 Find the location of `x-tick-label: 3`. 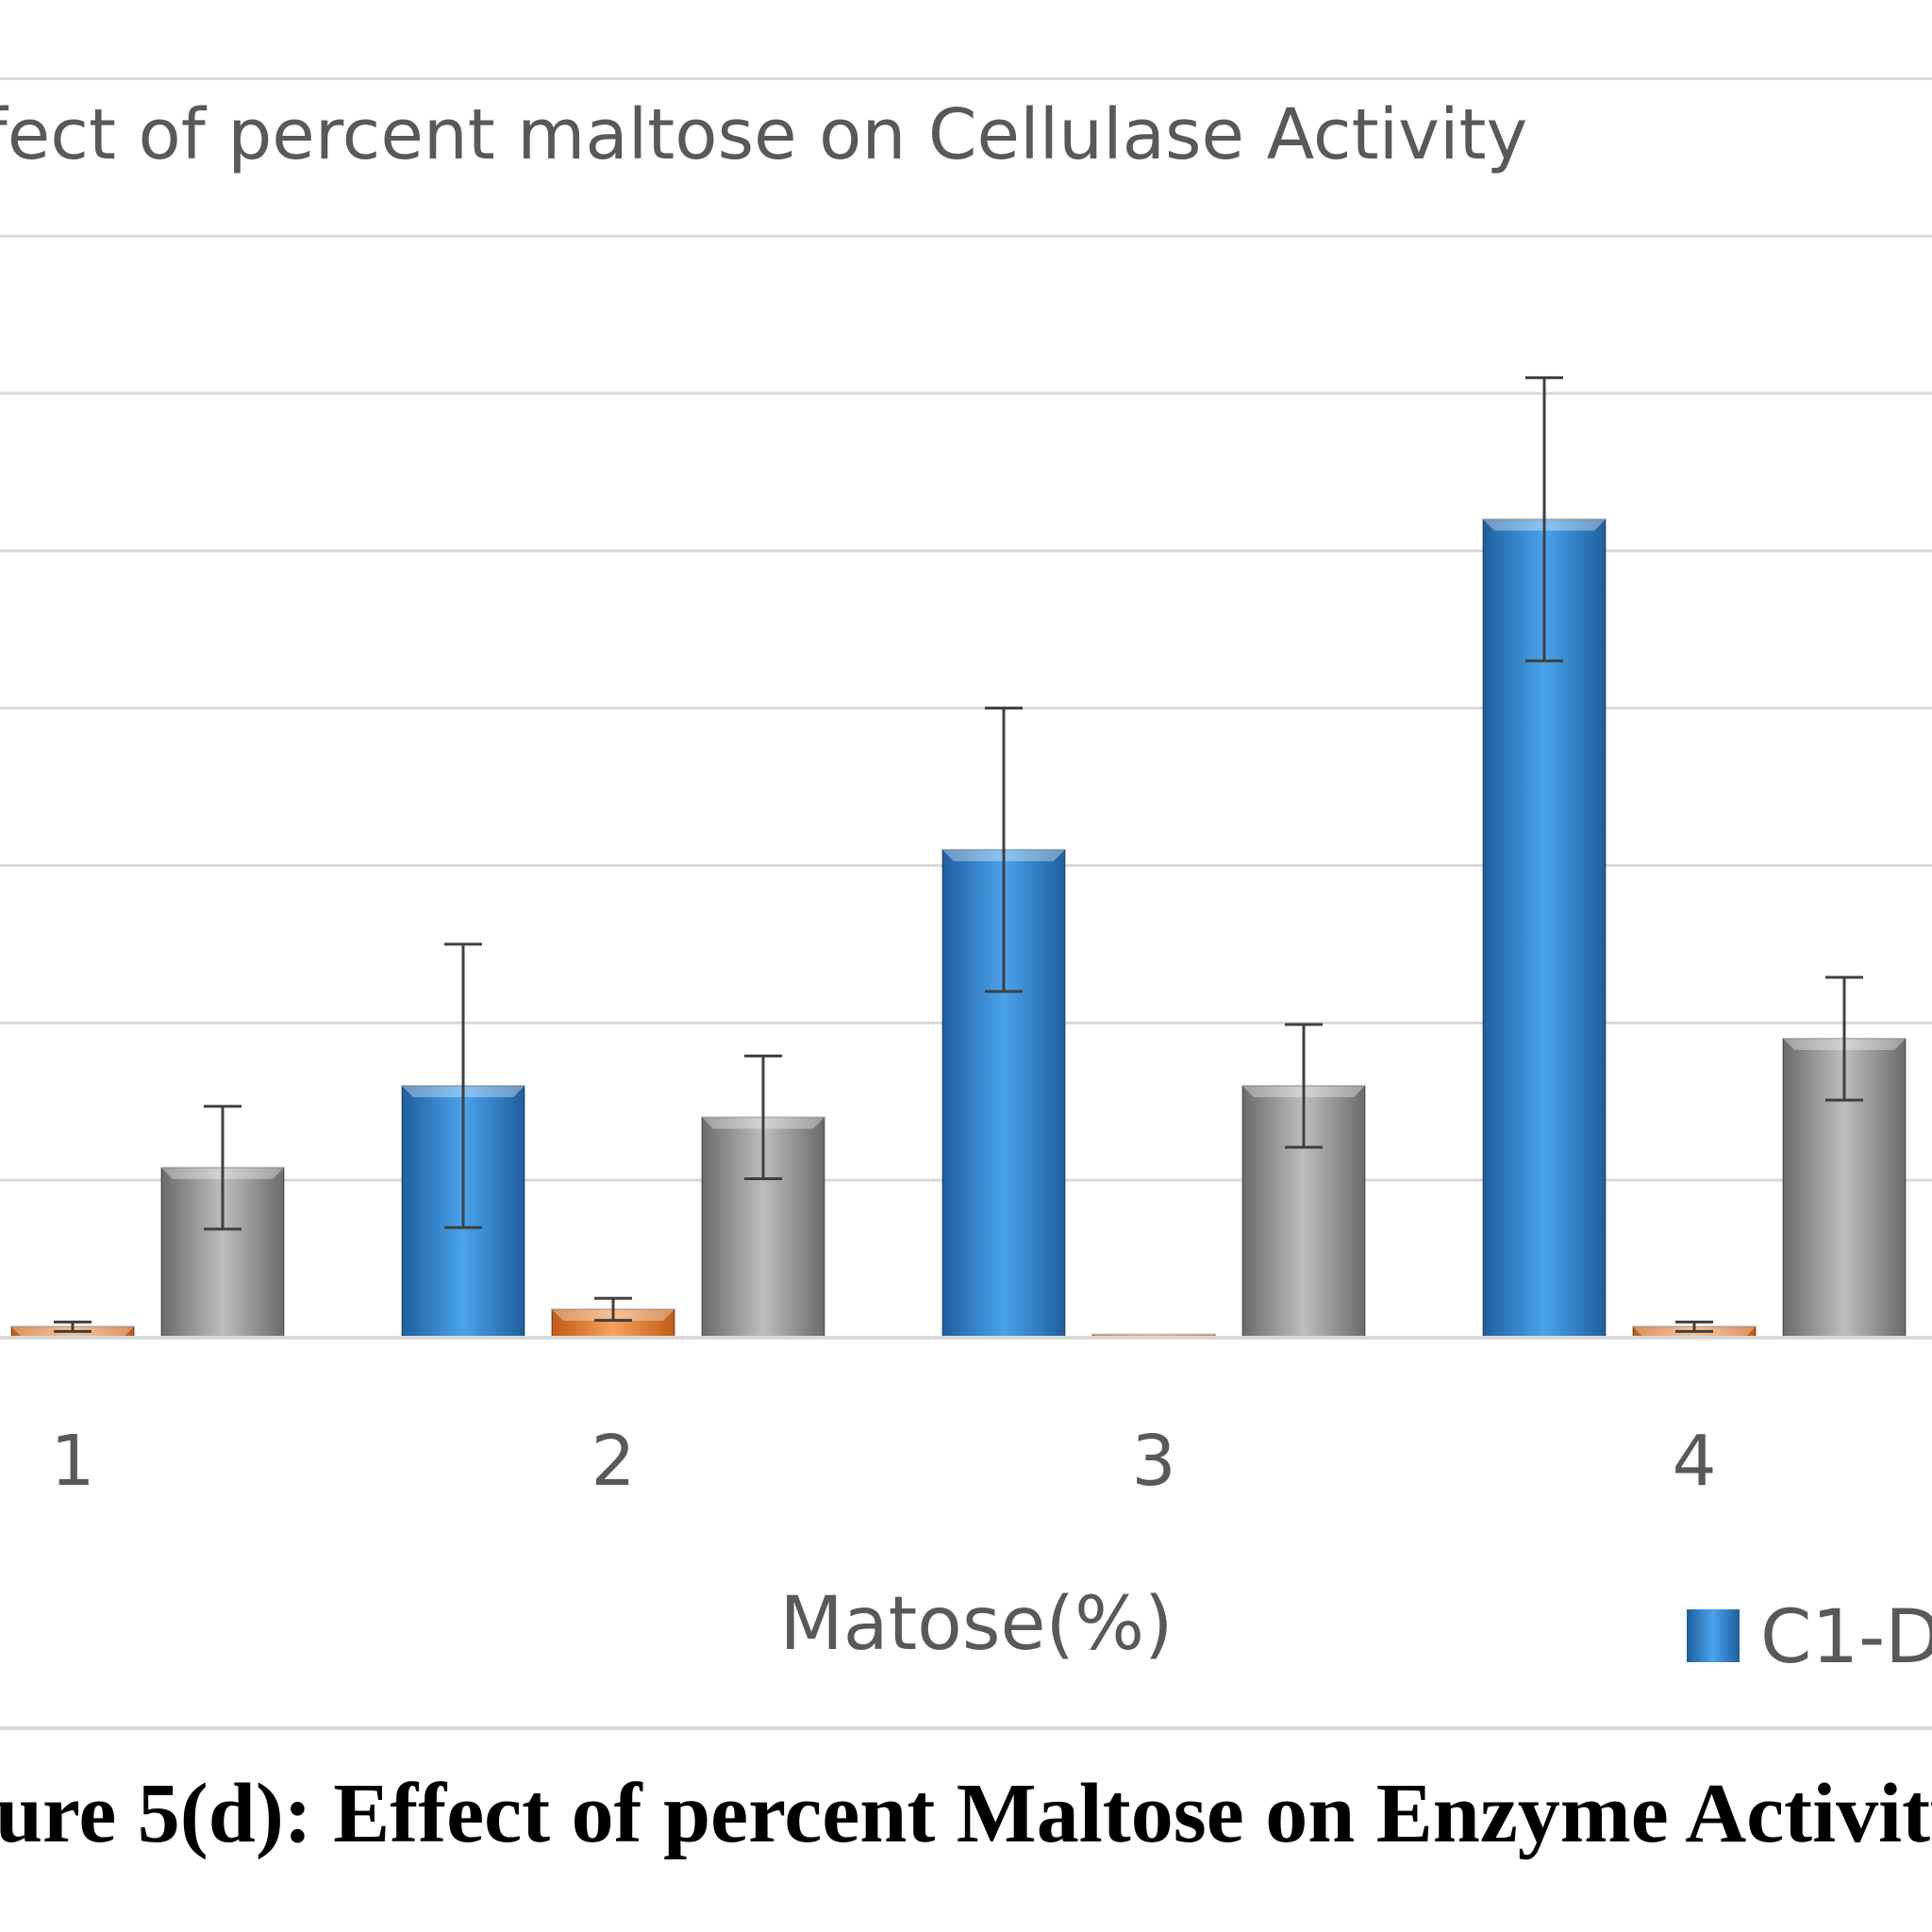

x-tick-label: 3 is located at coordinates (1153, 1461).